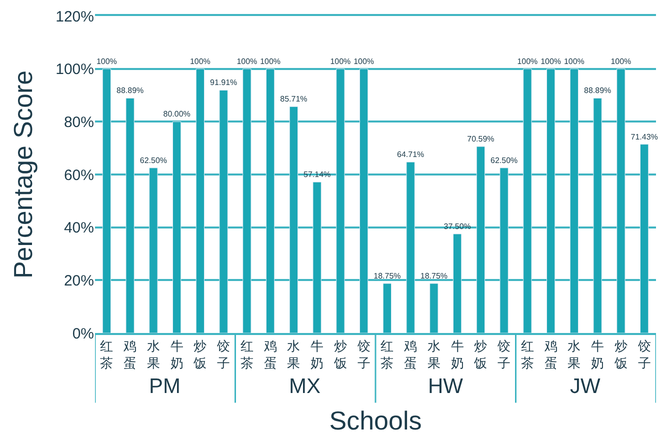 Image resolution: width=664 pixels, height=445 pixels. I want to click on text: MX, so click(304, 386).